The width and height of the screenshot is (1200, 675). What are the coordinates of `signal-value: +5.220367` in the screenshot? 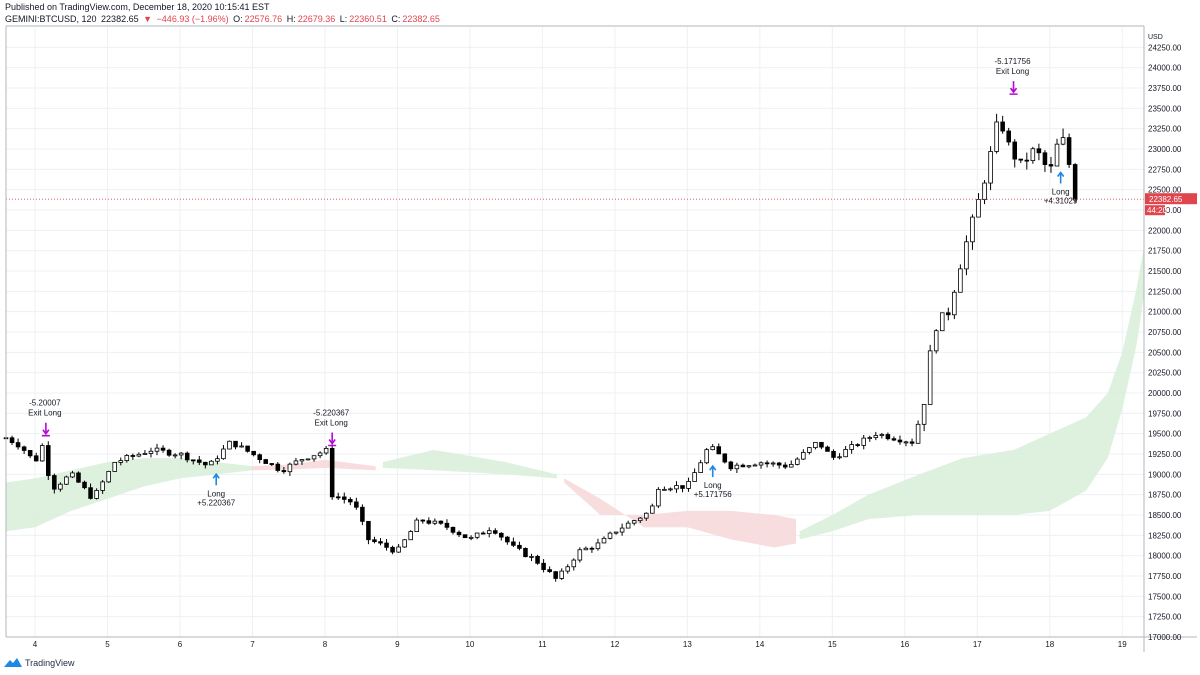 It's located at (216, 502).